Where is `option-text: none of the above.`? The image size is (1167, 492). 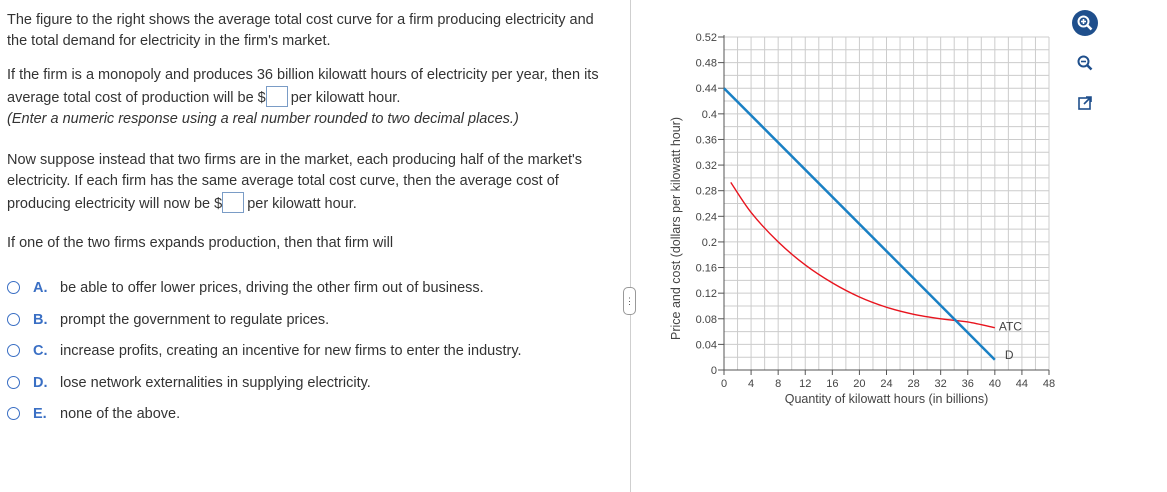
option-text: none of the above. is located at coordinates (120, 414).